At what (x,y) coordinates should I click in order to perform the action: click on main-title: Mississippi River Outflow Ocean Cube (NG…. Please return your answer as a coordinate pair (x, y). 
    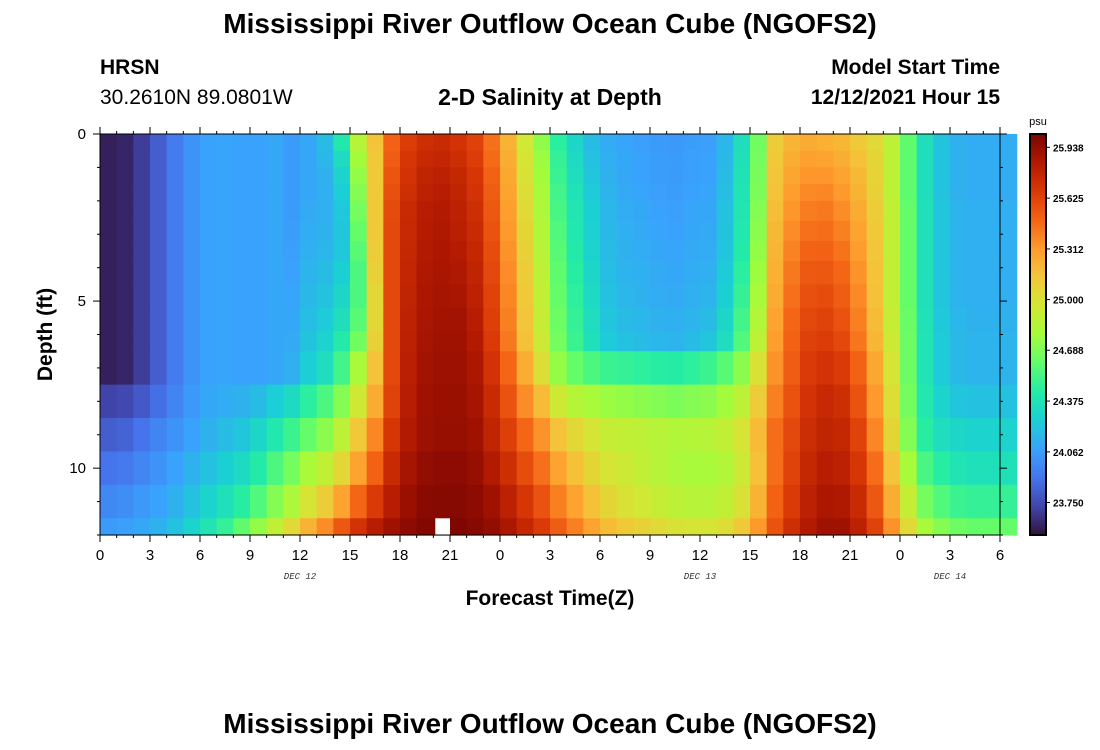
    Looking at the image, I should click on (550, 23).